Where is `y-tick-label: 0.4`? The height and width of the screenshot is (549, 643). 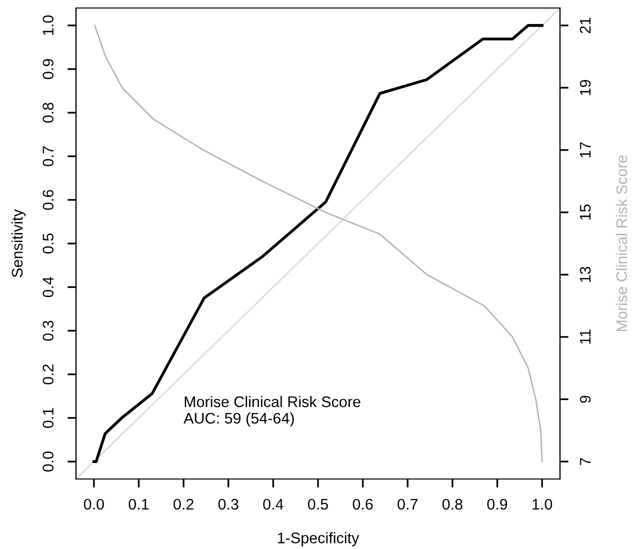
y-tick-label: 0.4 is located at coordinates (48, 287).